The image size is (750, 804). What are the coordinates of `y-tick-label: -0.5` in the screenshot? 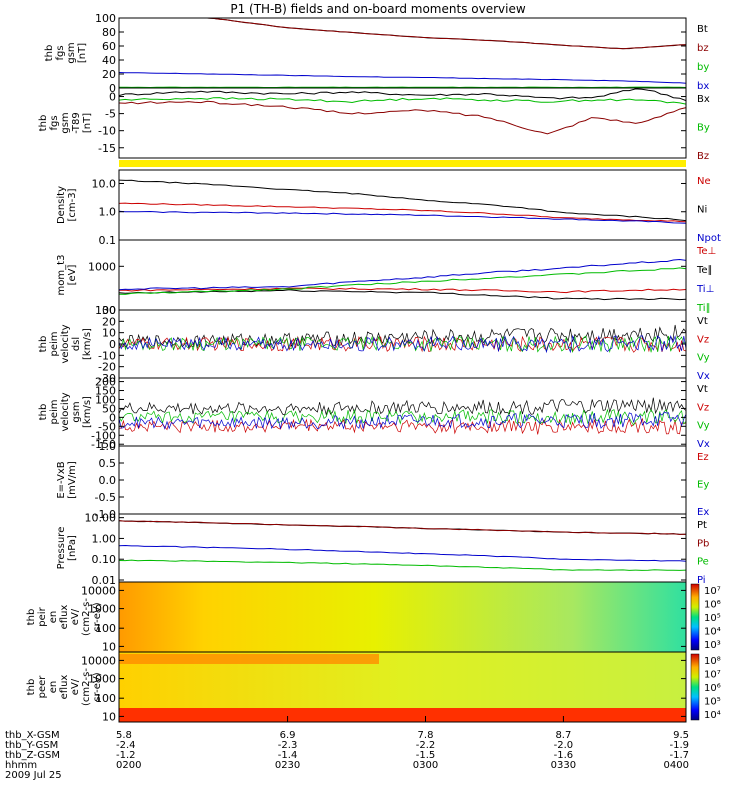 It's located at (105, 497).